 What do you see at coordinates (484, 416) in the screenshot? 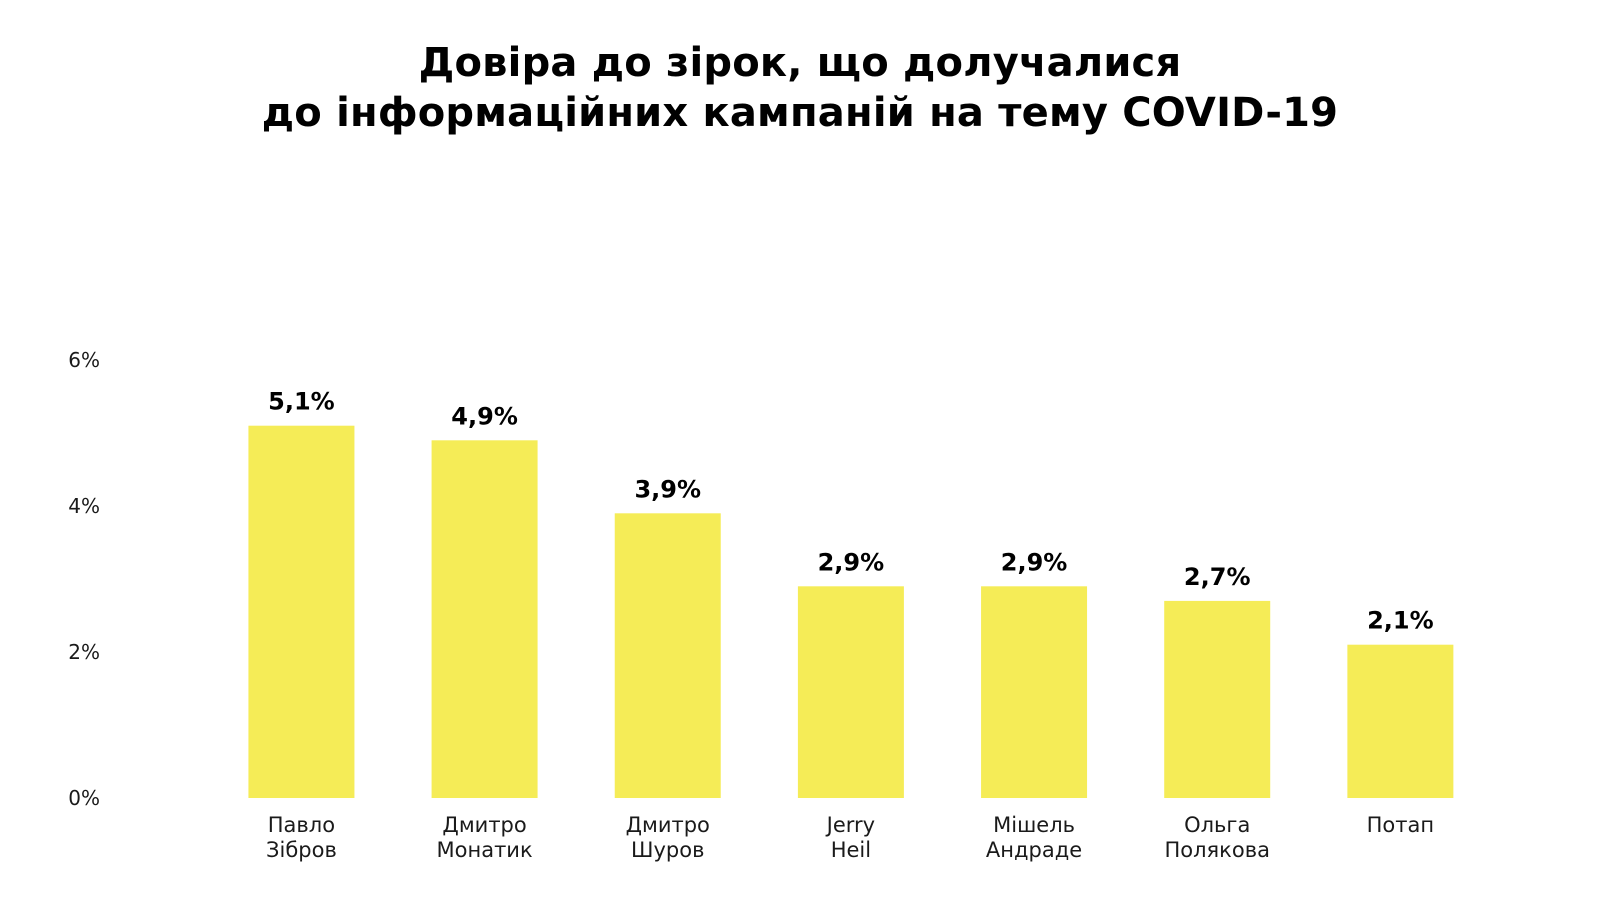
I see `bar-value-label: 4,9%` at bounding box center [484, 416].